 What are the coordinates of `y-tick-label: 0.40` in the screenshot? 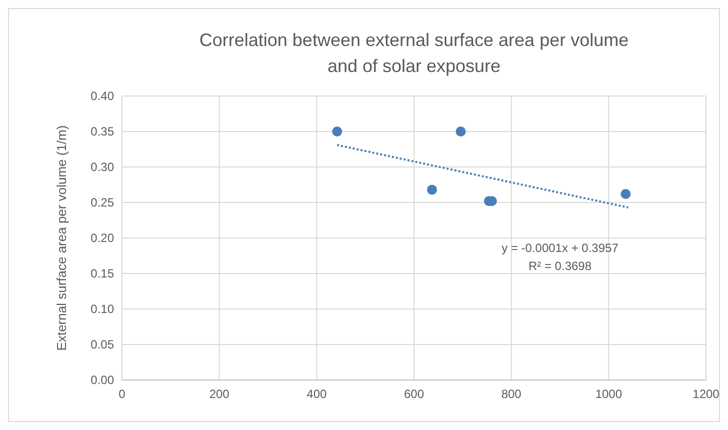 It's located at (102, 96).